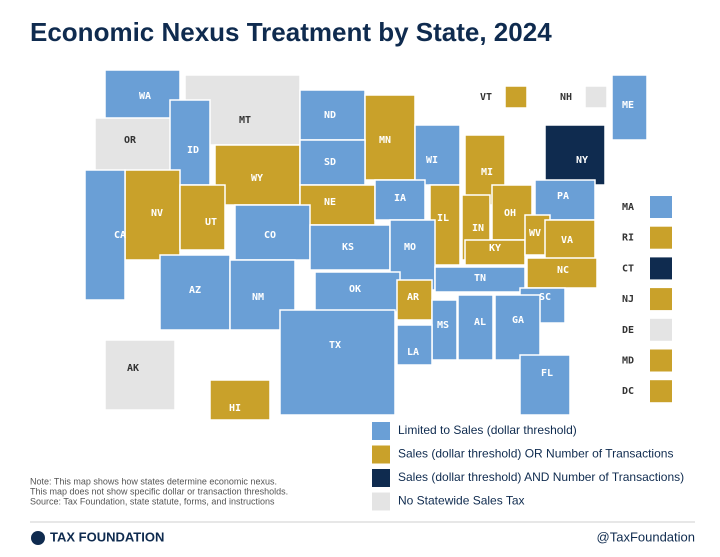 This screenshot has width=720, height=557. What do you see at coordinates (107, 536) in the screenshot?
I see `logo: TAX FOUNDATION` at bounding box center [107, 536].